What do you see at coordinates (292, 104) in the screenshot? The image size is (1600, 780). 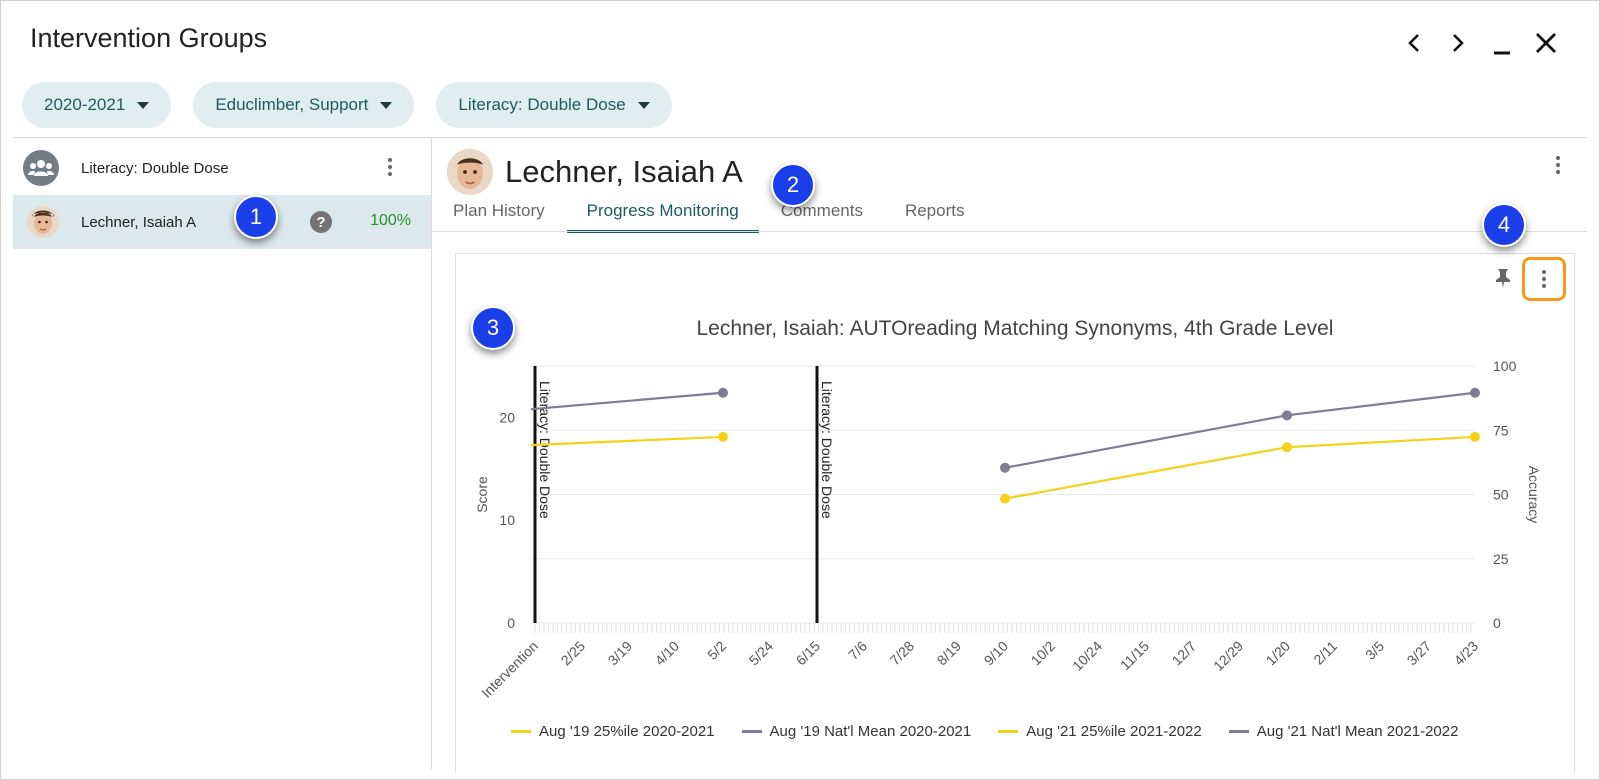 I see `staff-filter-label: Educlimber, Support` at bounding box center [292, 104].